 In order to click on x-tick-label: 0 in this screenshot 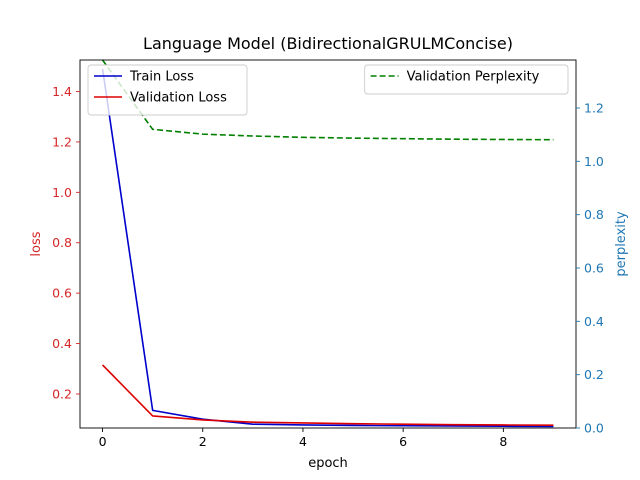, I will do `click(103, 441)`.